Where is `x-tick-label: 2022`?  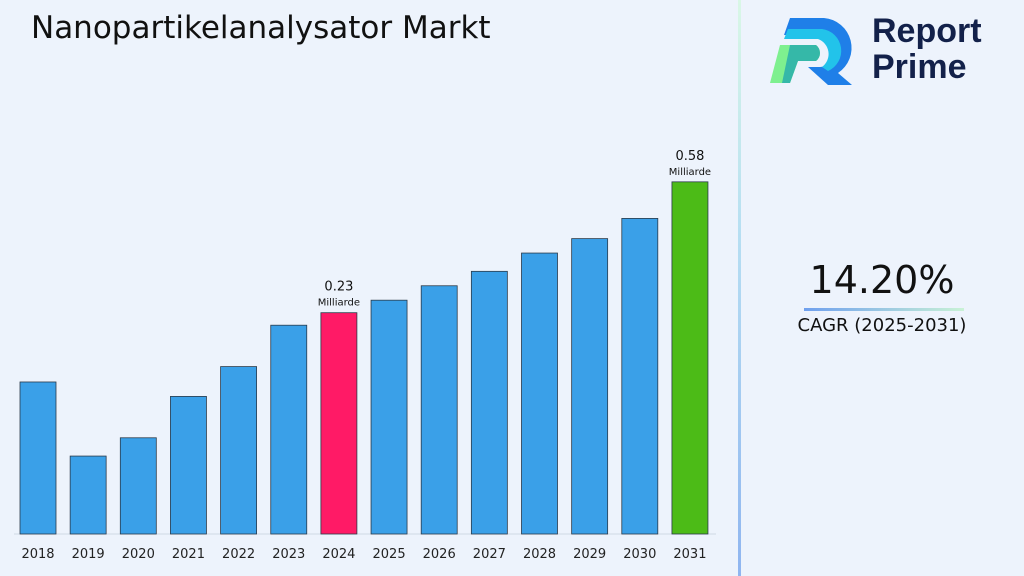
x-tick-label: 2022 is located at coordinates (238, 554).